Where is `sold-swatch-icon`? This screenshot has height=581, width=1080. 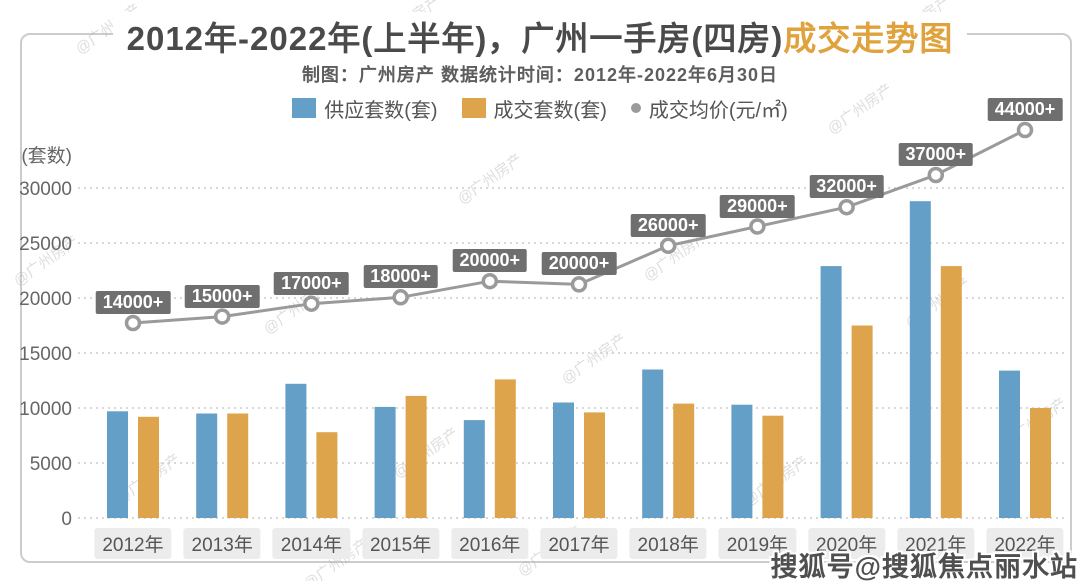 sold-swatch-icon is located at coordinates (473, 108).